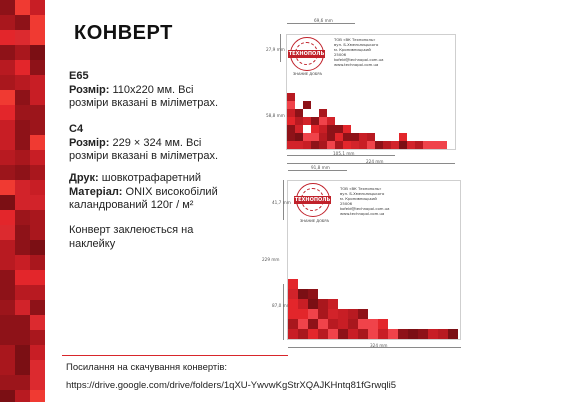  What do you see at coordinates (317, 170) in the screenshot?
I see `dim-line-c4-top` at bounding box center [317, 170].